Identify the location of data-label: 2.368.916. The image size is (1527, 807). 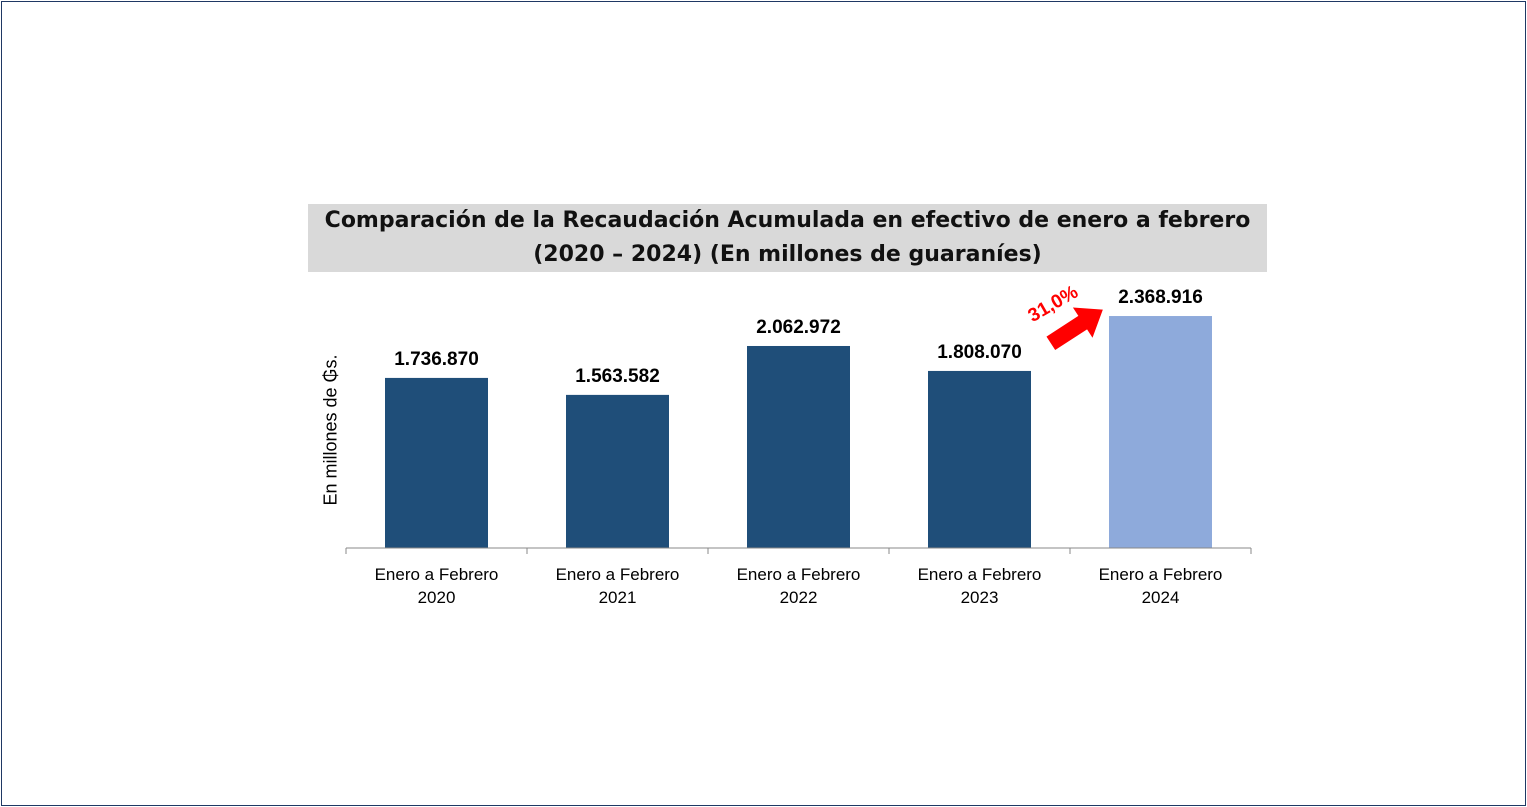
(1160, 297).